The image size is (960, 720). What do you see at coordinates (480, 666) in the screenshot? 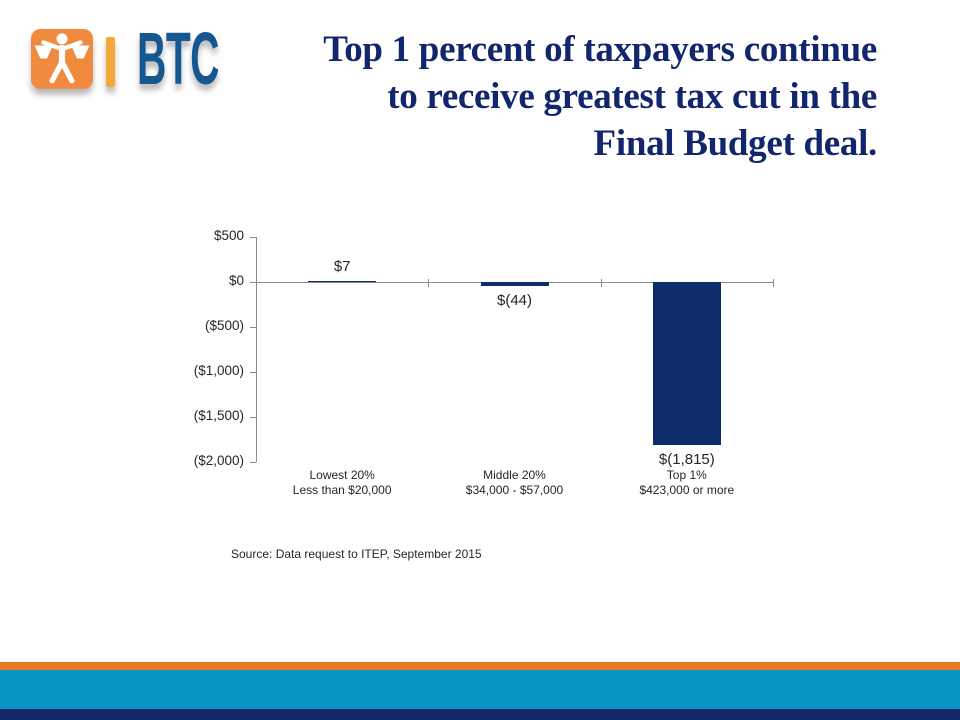
I see `footer-stripe-orange` at bounding box center [480, 666].